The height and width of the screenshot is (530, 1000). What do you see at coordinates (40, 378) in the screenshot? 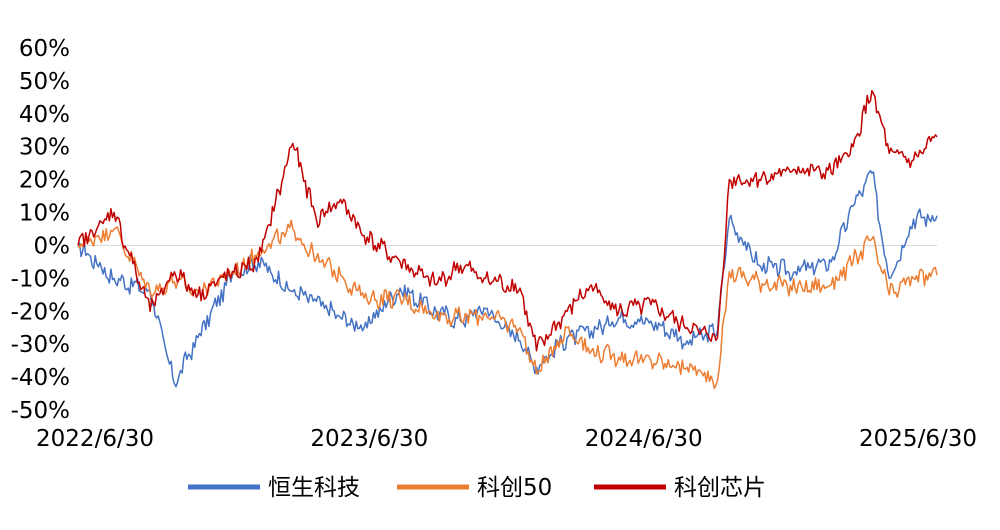
I see `y-tick-label: -40%` at bounding box center [40, 378].